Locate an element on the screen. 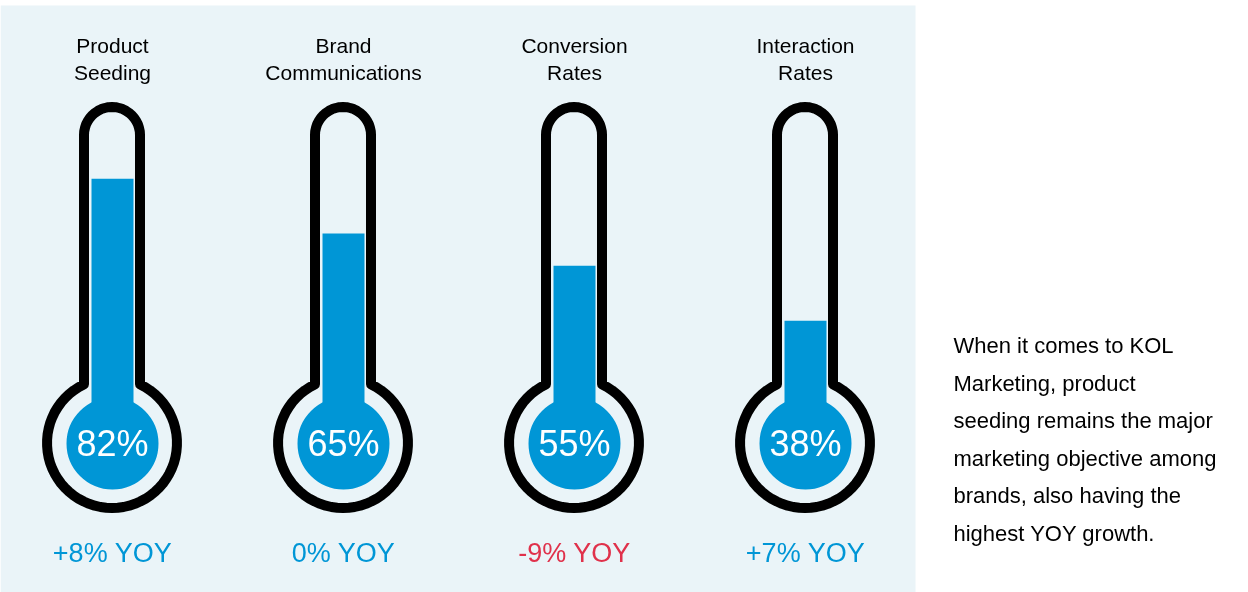 Image resolution: width=1248 pixels, height=592 pixels. data-label: 65% is located at coordinates (343, 443).